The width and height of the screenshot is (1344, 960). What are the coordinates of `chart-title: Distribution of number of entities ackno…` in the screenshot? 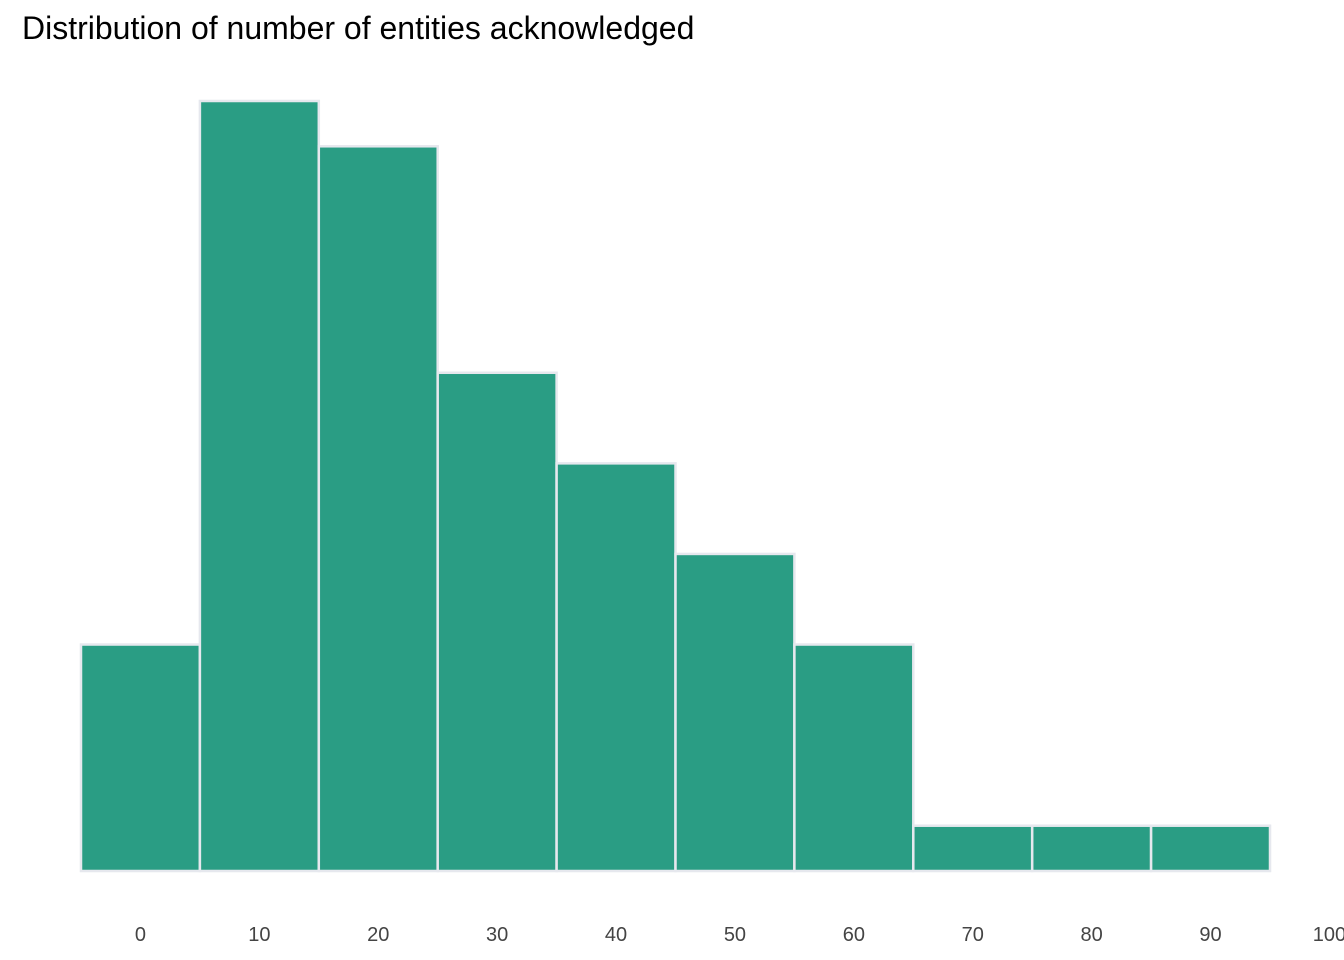 It's located at (358, 28).